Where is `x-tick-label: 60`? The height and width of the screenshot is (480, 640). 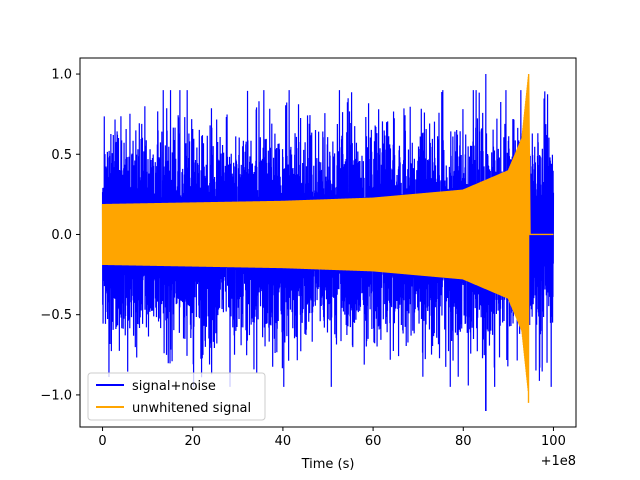 x-tick-label: 60 is located at coordinates (373, 441).